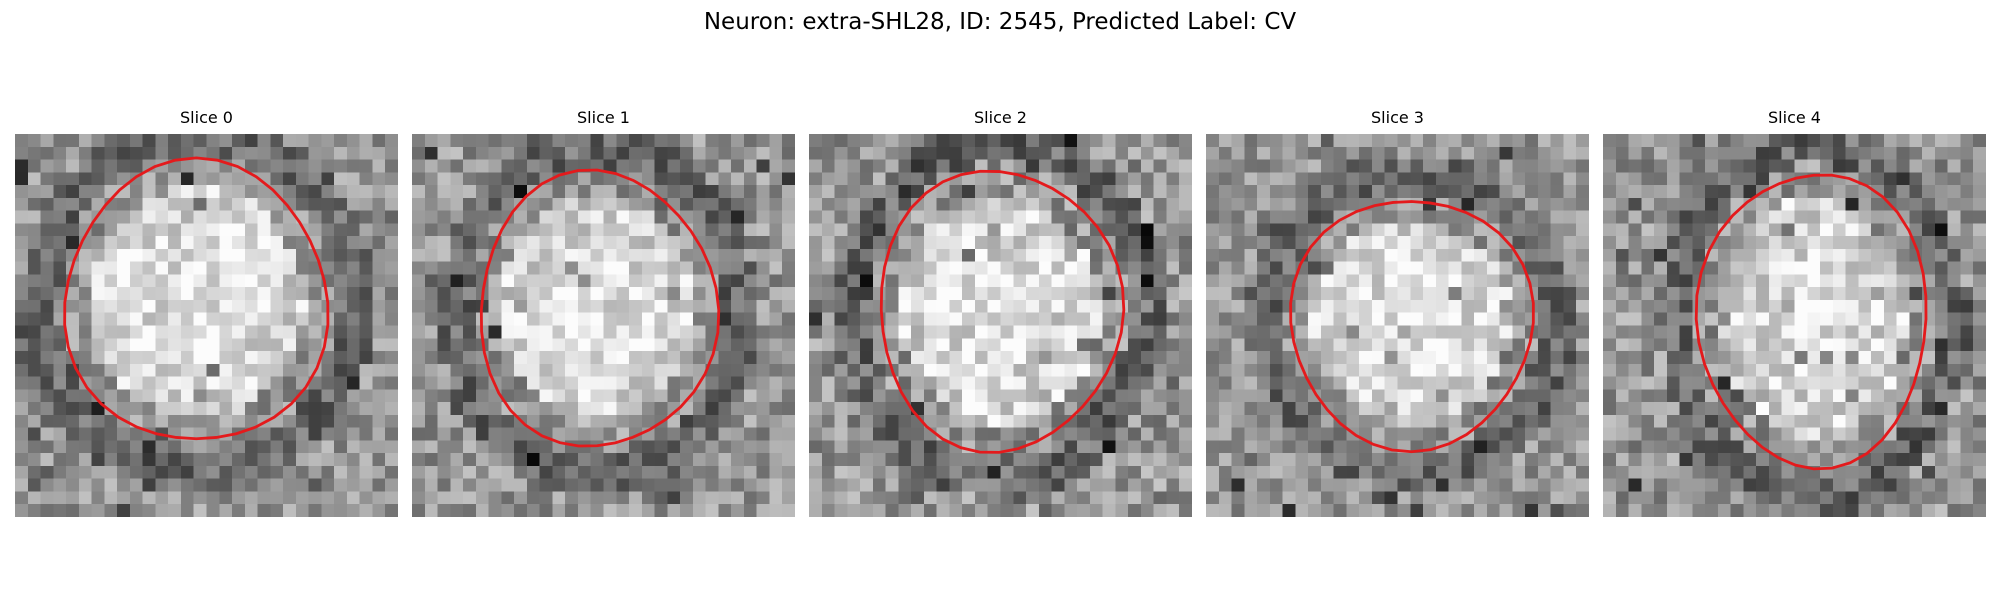 The width and height of the screenshot is (2000, 600). I want to click on slice-title: Slice 1, so click(603, 117).